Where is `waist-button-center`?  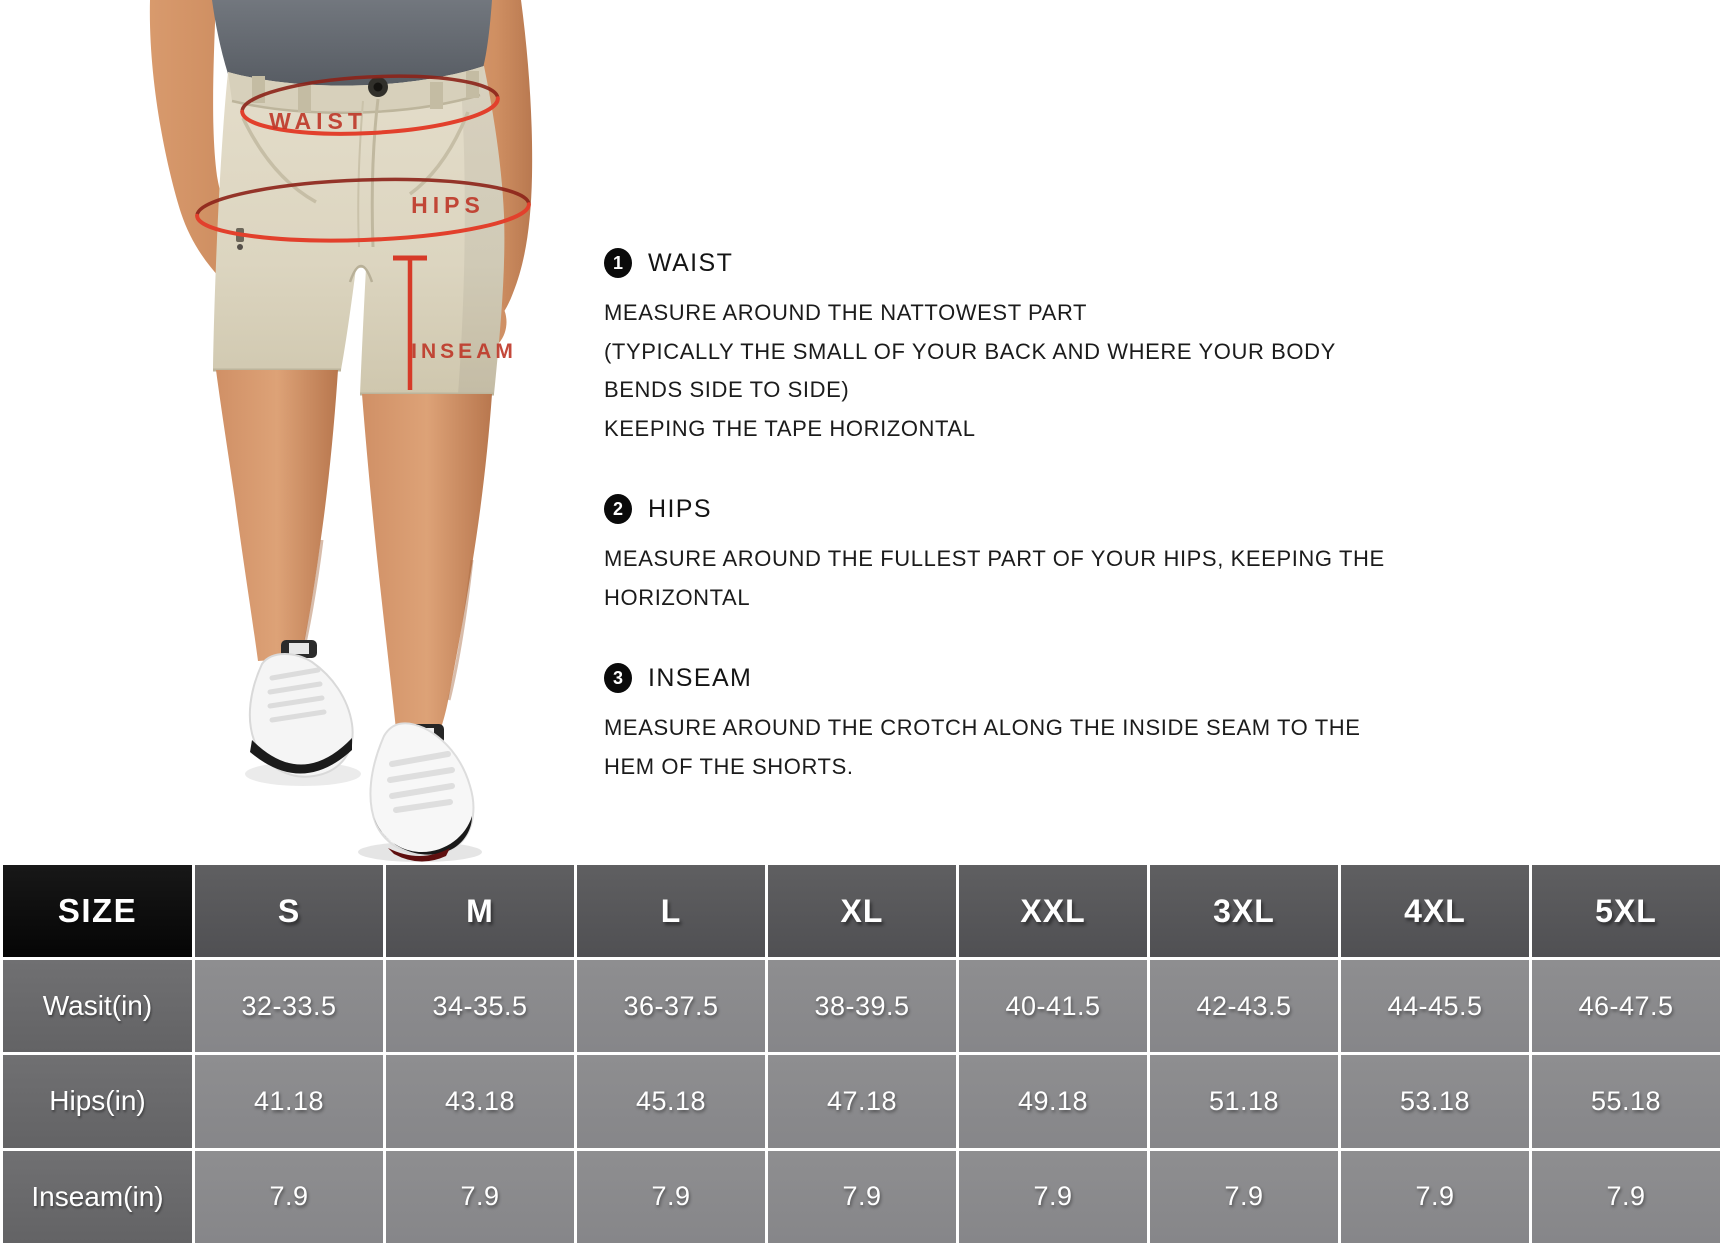
waist-button-center is located at coordinates (378, 87).